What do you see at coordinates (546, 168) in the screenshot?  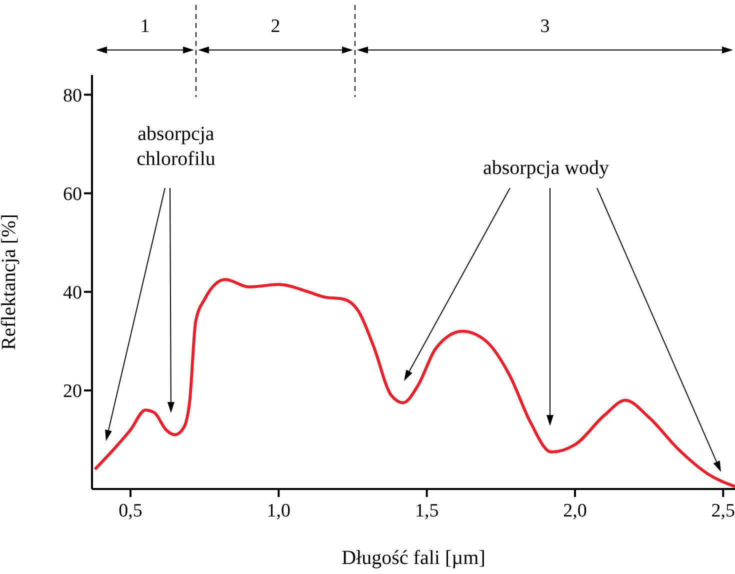 I see `annotation: absorpcja wody` at bounding box center [546, 168].